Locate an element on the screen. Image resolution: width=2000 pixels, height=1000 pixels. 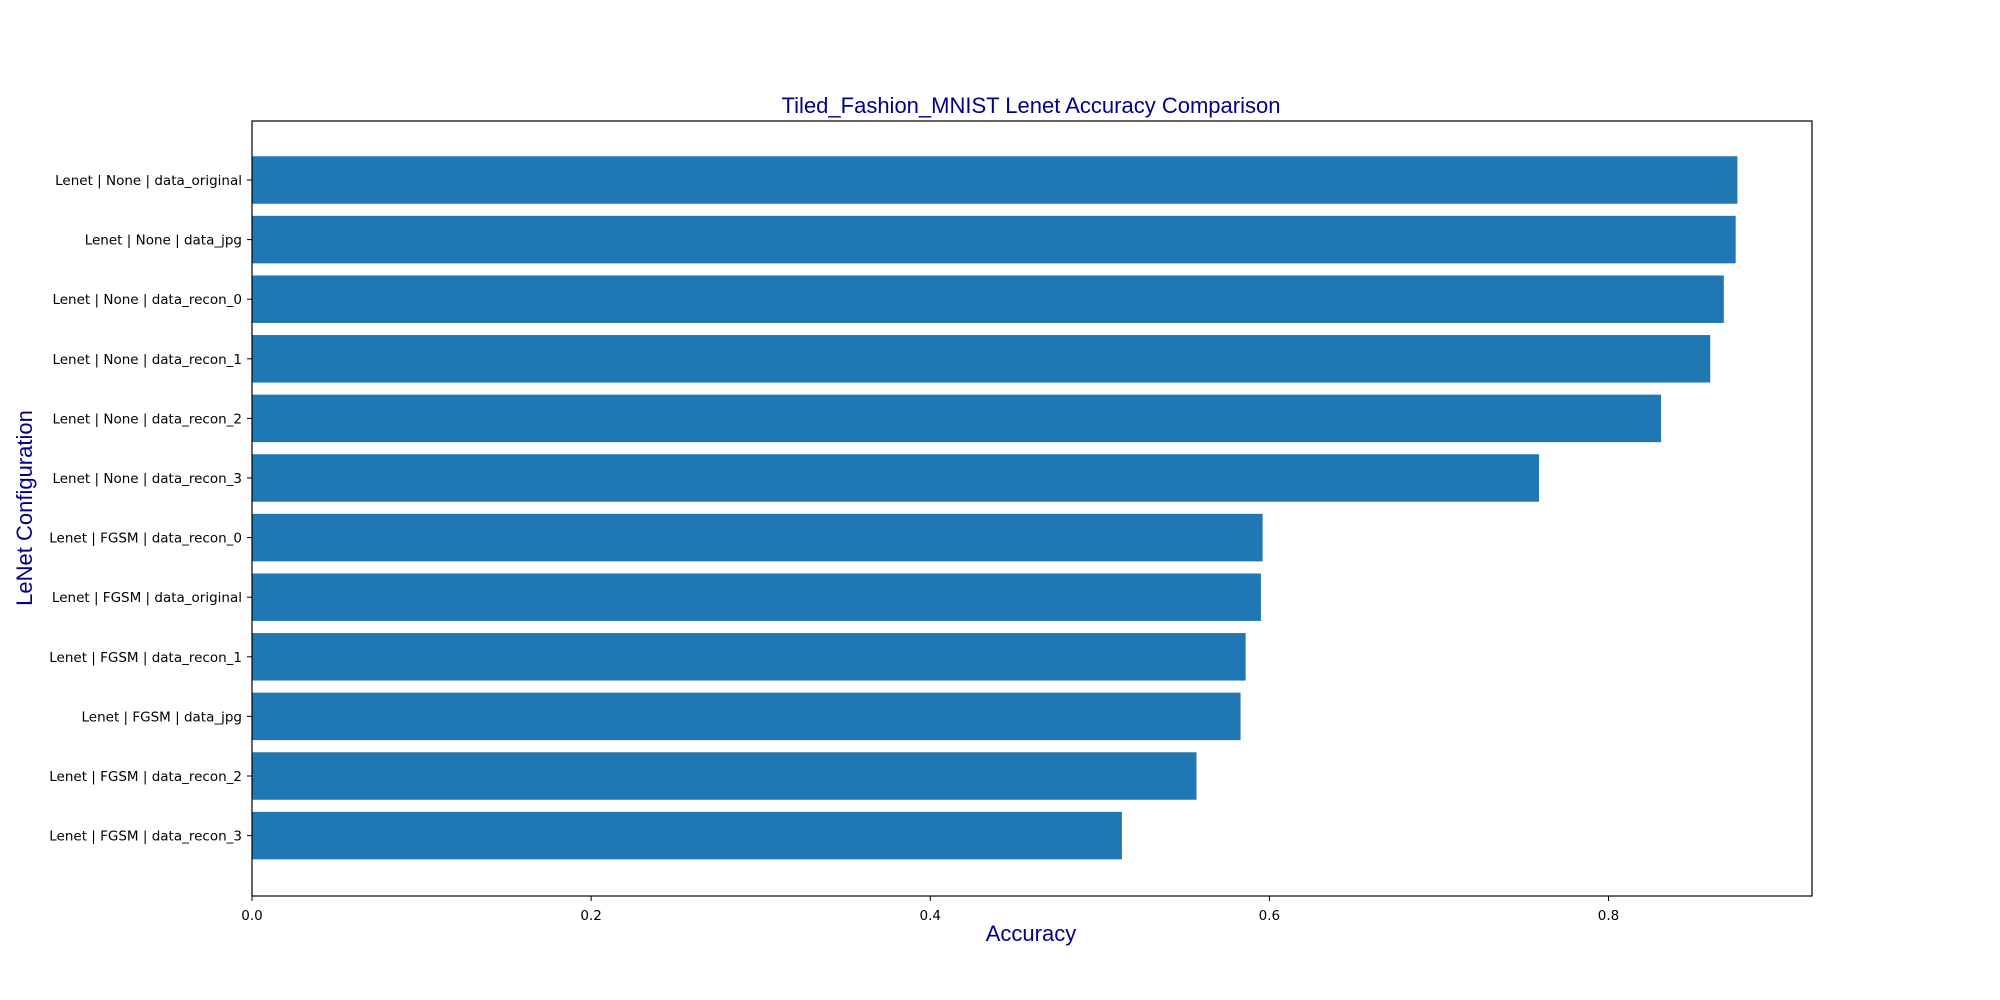
y-tick-label: Lenet | None | data_recon_1 is located at coordinates (147, 360).